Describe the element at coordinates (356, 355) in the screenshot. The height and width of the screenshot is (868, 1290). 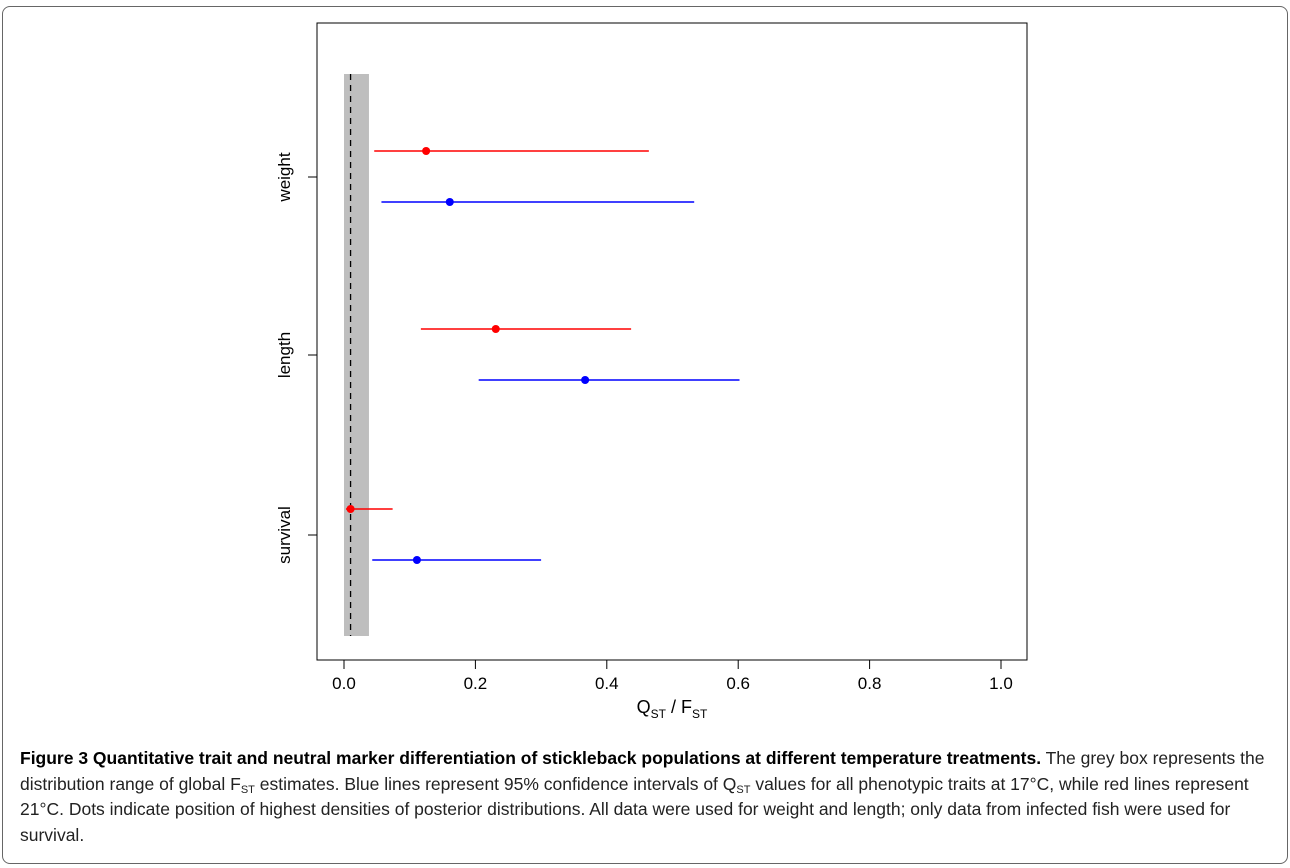
I see `fst-range-box` at that location.